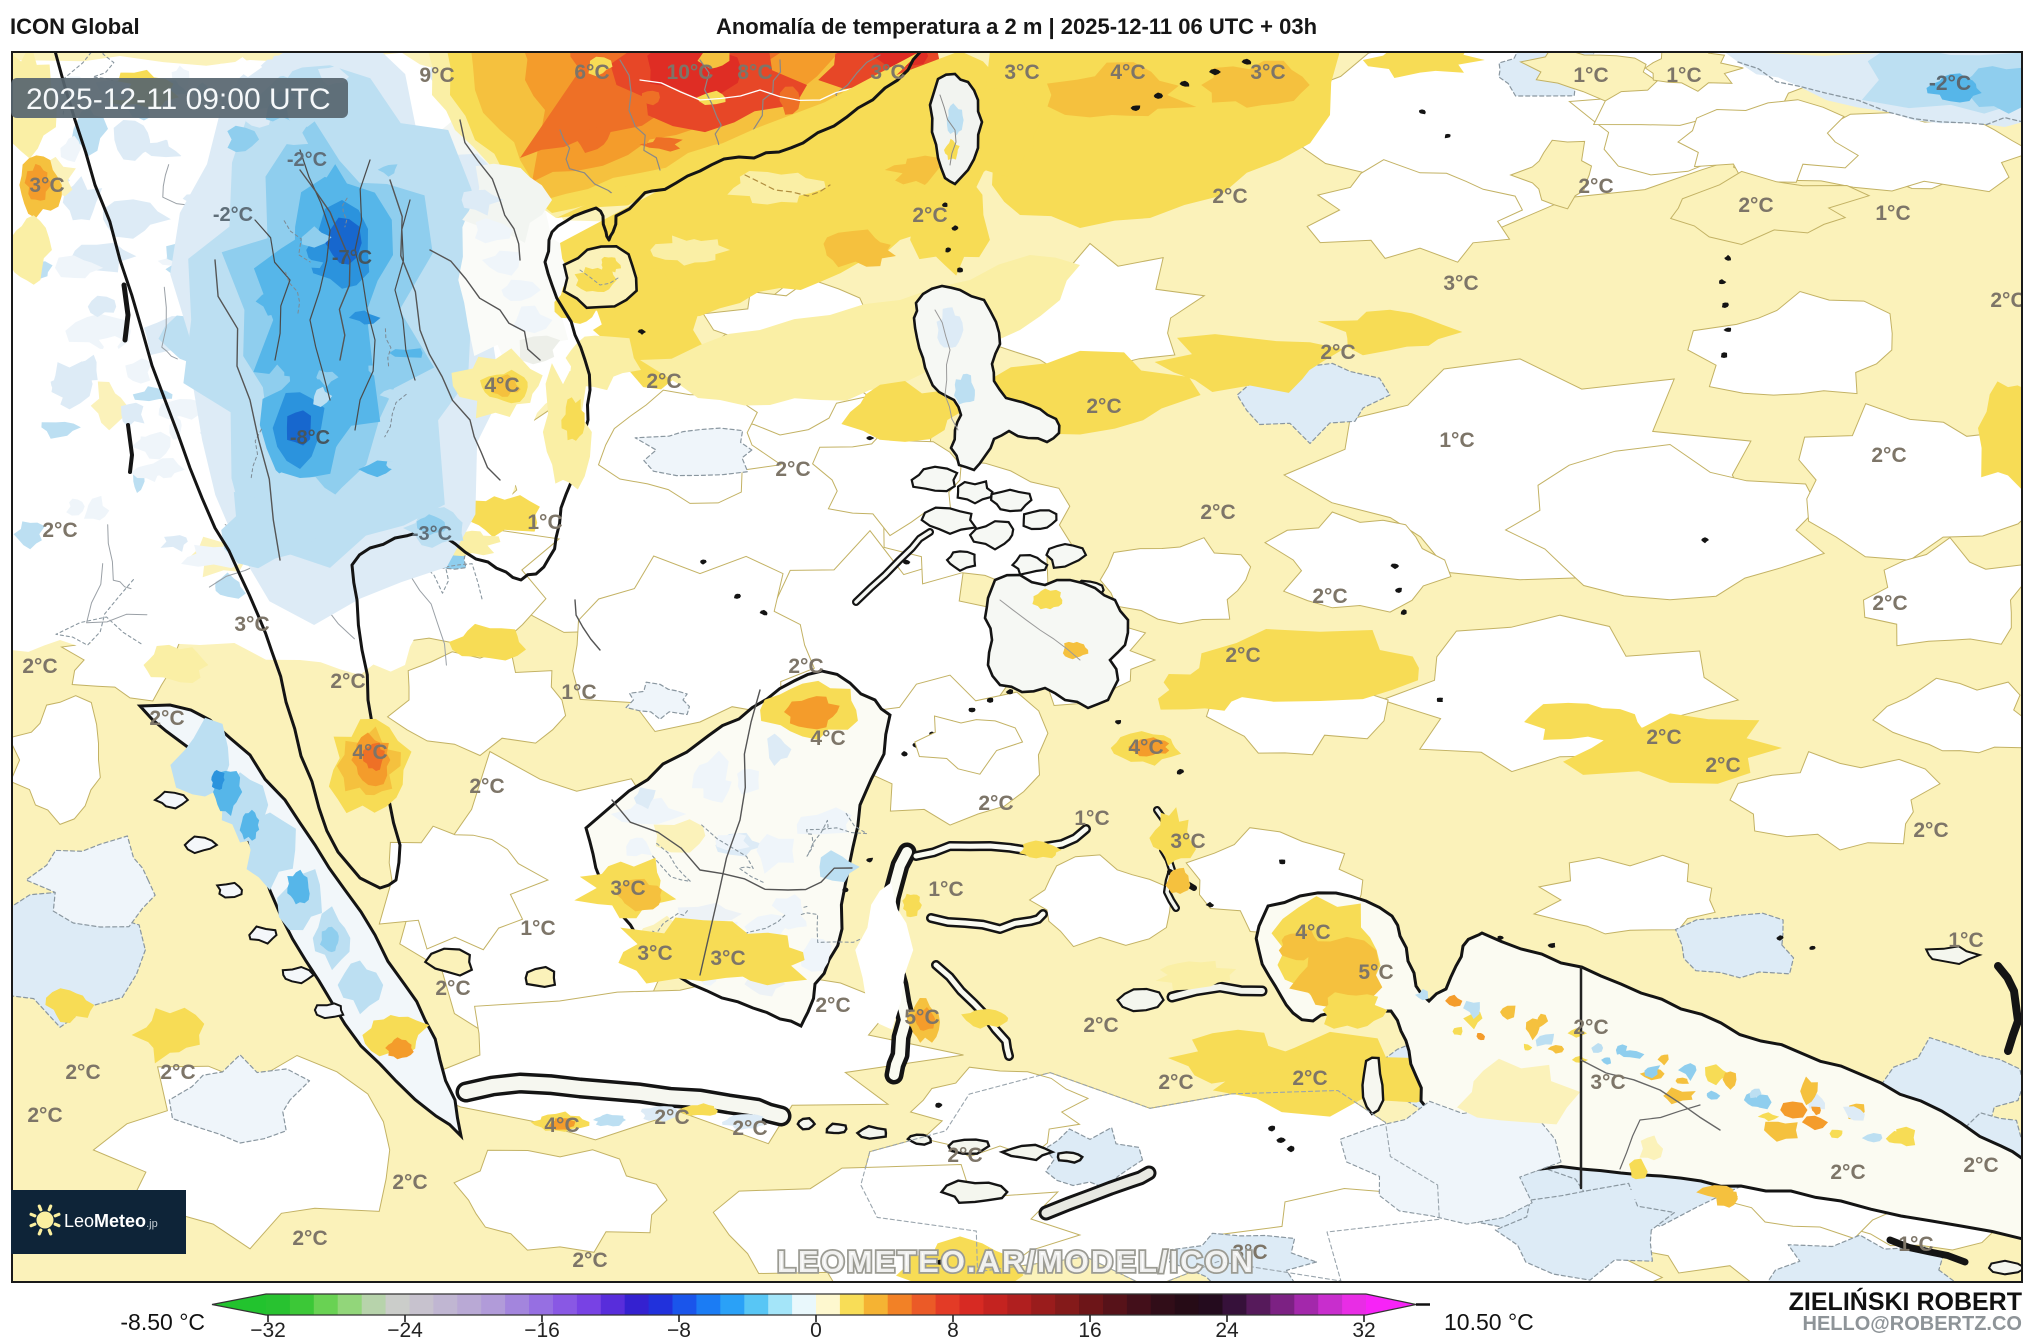 The image size is (2033, 1339). I want to click on svg-text: 8°C, so click(754, 72).